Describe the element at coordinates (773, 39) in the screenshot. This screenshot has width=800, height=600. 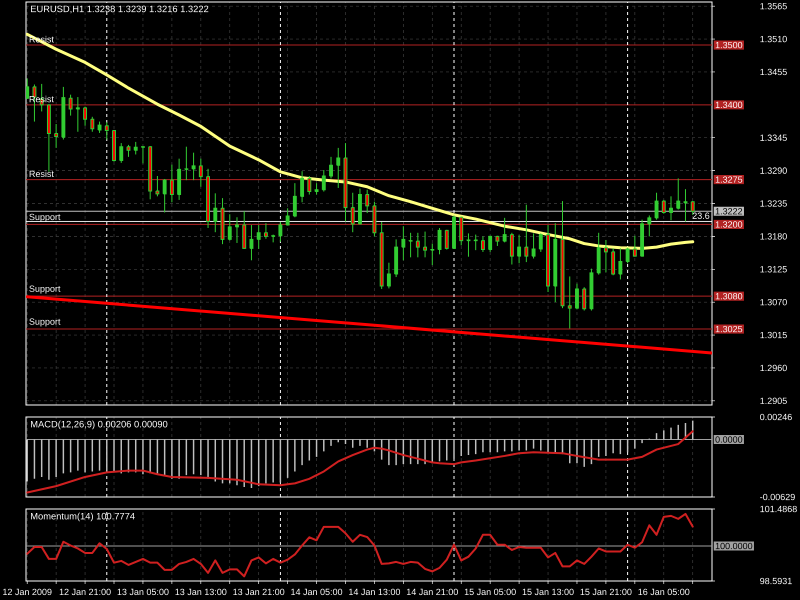
I see `y-tick-label: 1.3510` at that location.